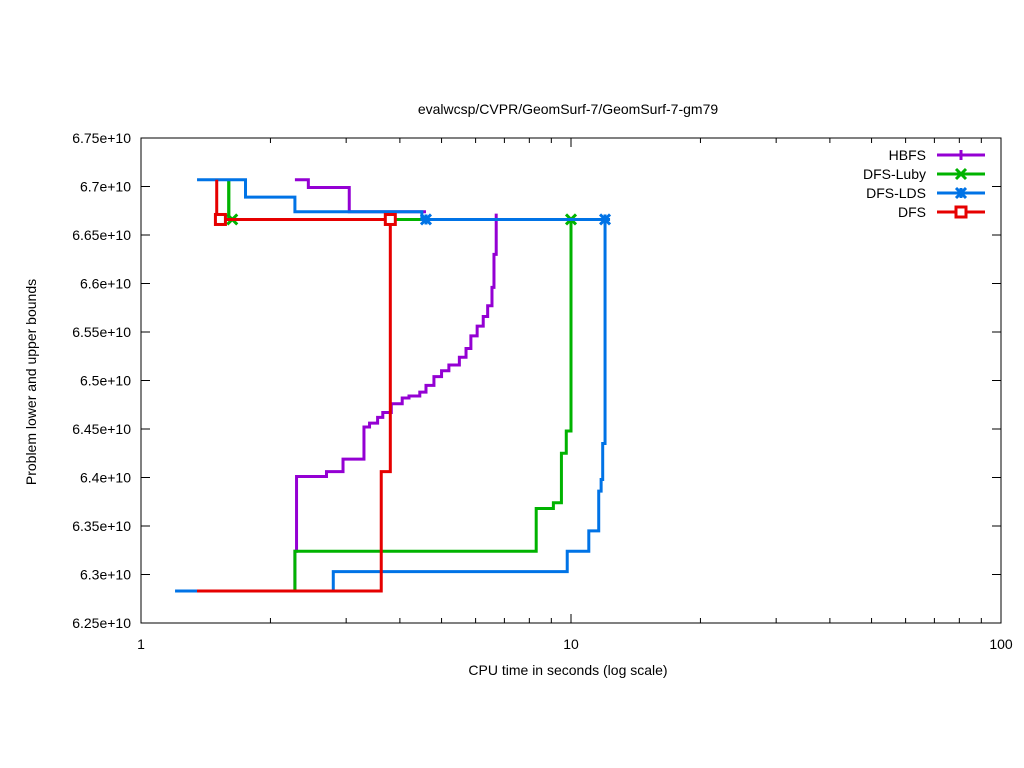 The image size is (1024, 768). I want to click on y-tick-label: 6.6e+10, so click(105, 284).